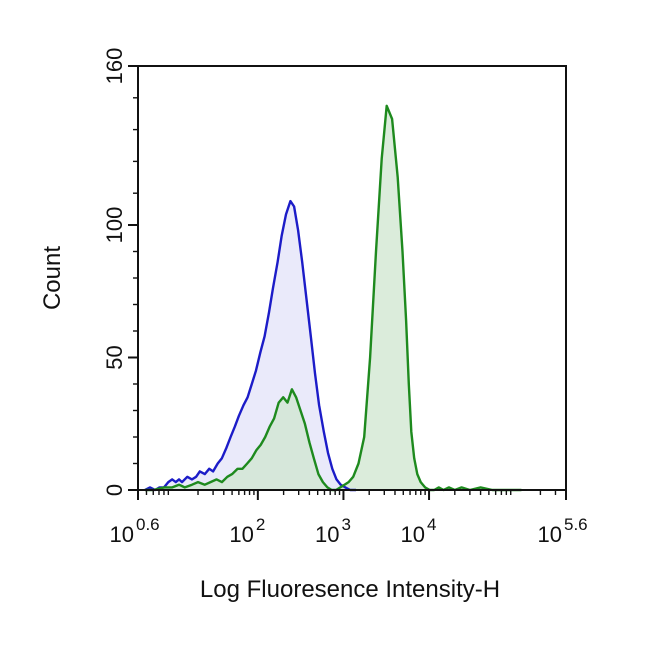 This screenshot has width=670, height=670. Describe the element at coordinates (114, 66) in the screenshot. I see `y-tick-label: 160` at that location.